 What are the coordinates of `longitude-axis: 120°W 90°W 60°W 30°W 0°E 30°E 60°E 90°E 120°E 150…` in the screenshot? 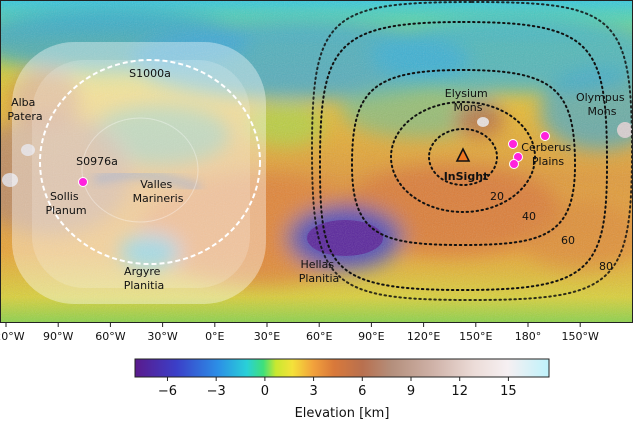 It's located at (299, 333).